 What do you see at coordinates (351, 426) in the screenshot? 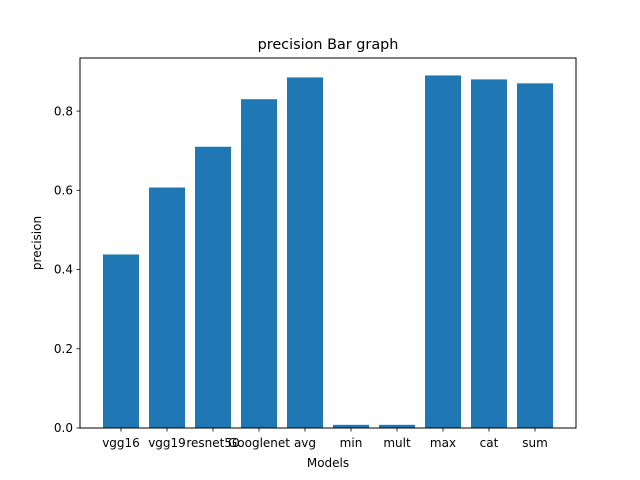
I see `bar-min` at bounding box center [351, 426].